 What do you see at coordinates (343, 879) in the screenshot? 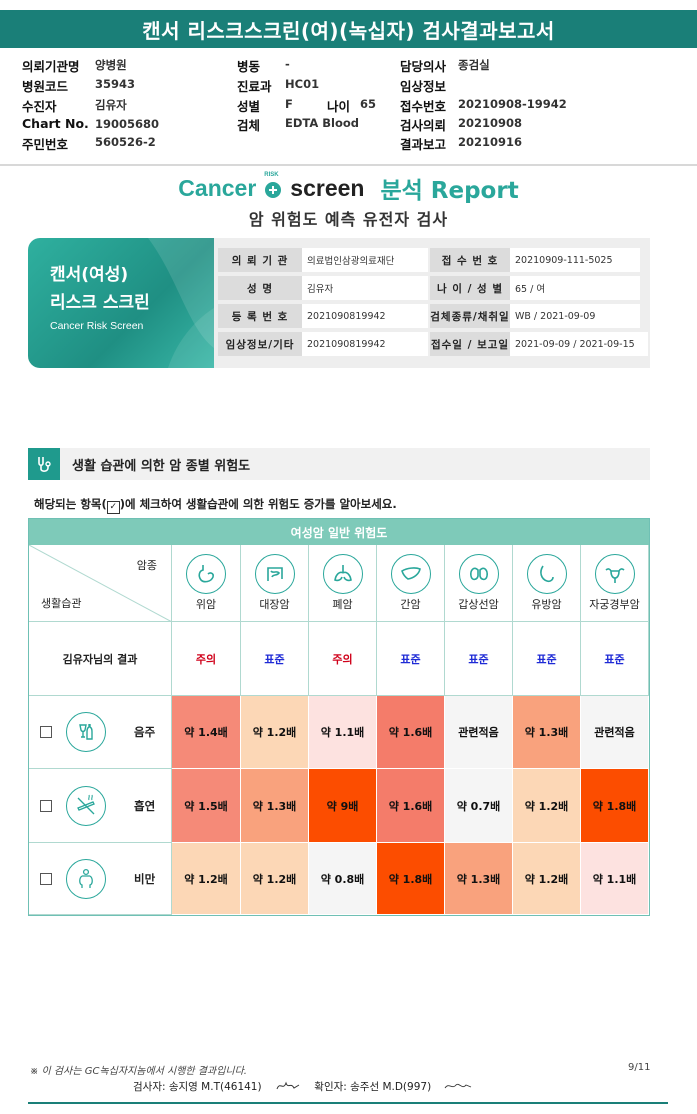
I see `risk-cell: 약 0.8배` at bounding box center [343, 879].